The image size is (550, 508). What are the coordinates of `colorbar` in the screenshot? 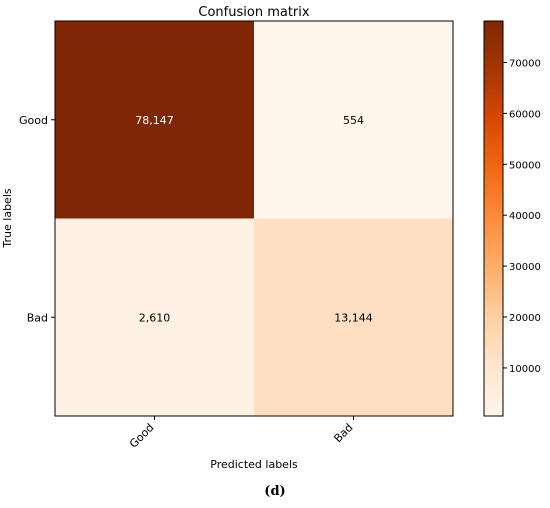 It's located at (493, 218).